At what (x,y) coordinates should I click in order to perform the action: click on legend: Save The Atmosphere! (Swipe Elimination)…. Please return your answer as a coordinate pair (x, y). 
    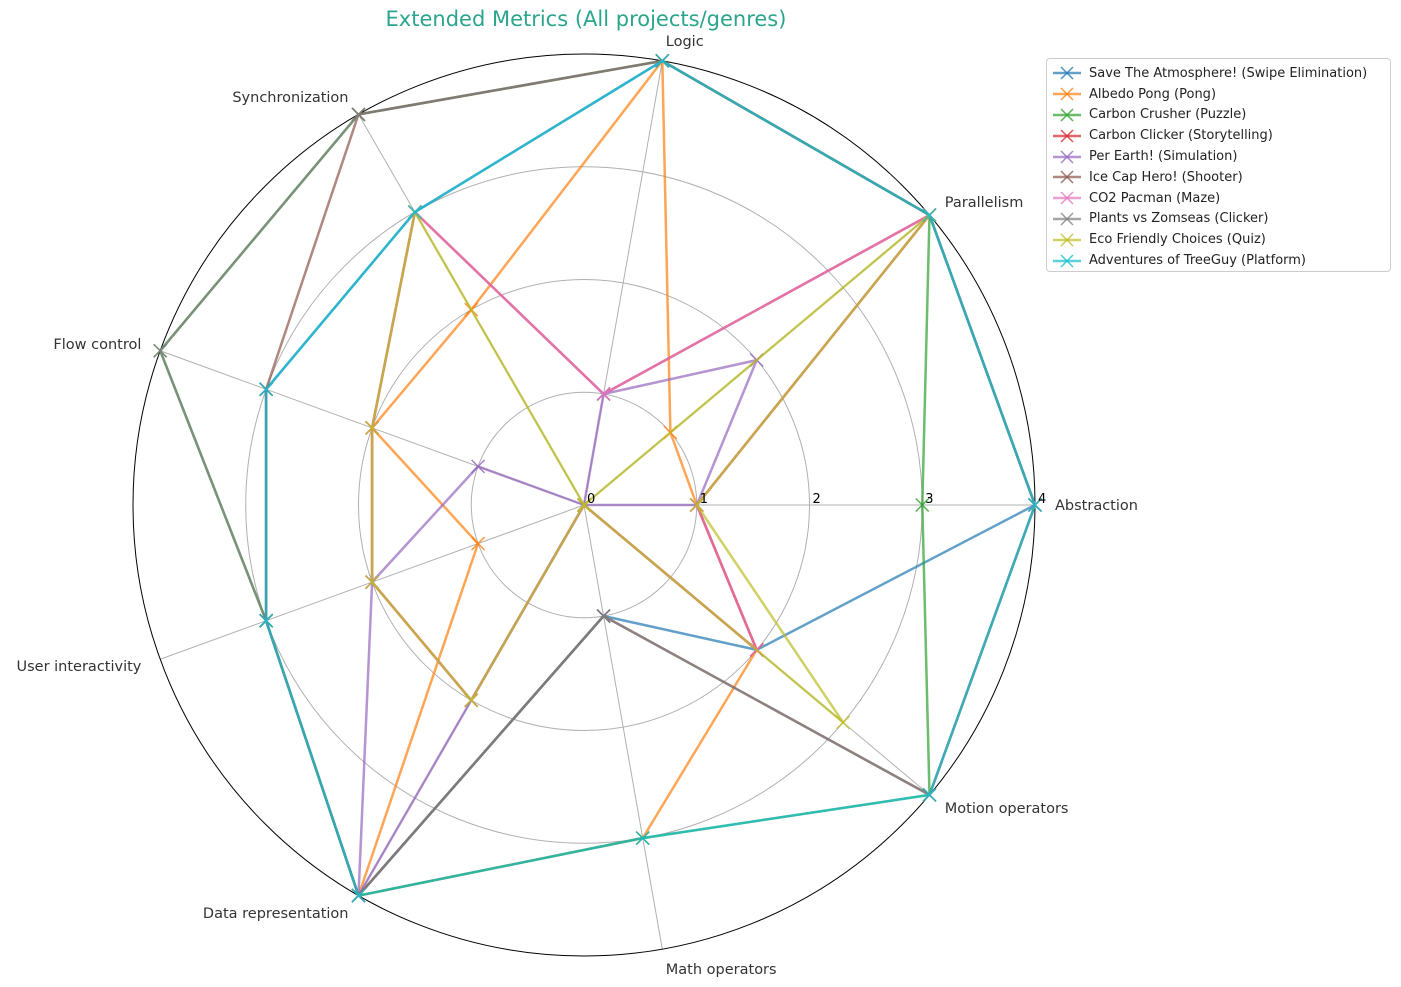
    Looking at the image, I should click on (1218, 165).